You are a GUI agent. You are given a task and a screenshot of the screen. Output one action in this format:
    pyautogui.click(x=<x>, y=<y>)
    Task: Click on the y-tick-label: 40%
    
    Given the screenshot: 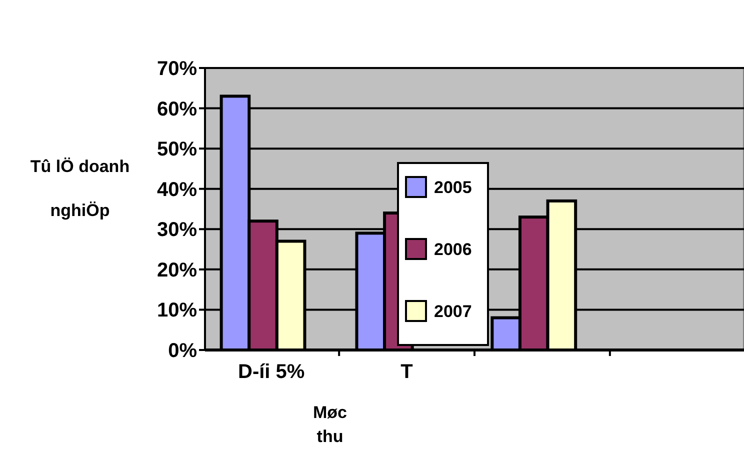 What is the action you would take?
    pyautogui.click(x=177, y=189)
    